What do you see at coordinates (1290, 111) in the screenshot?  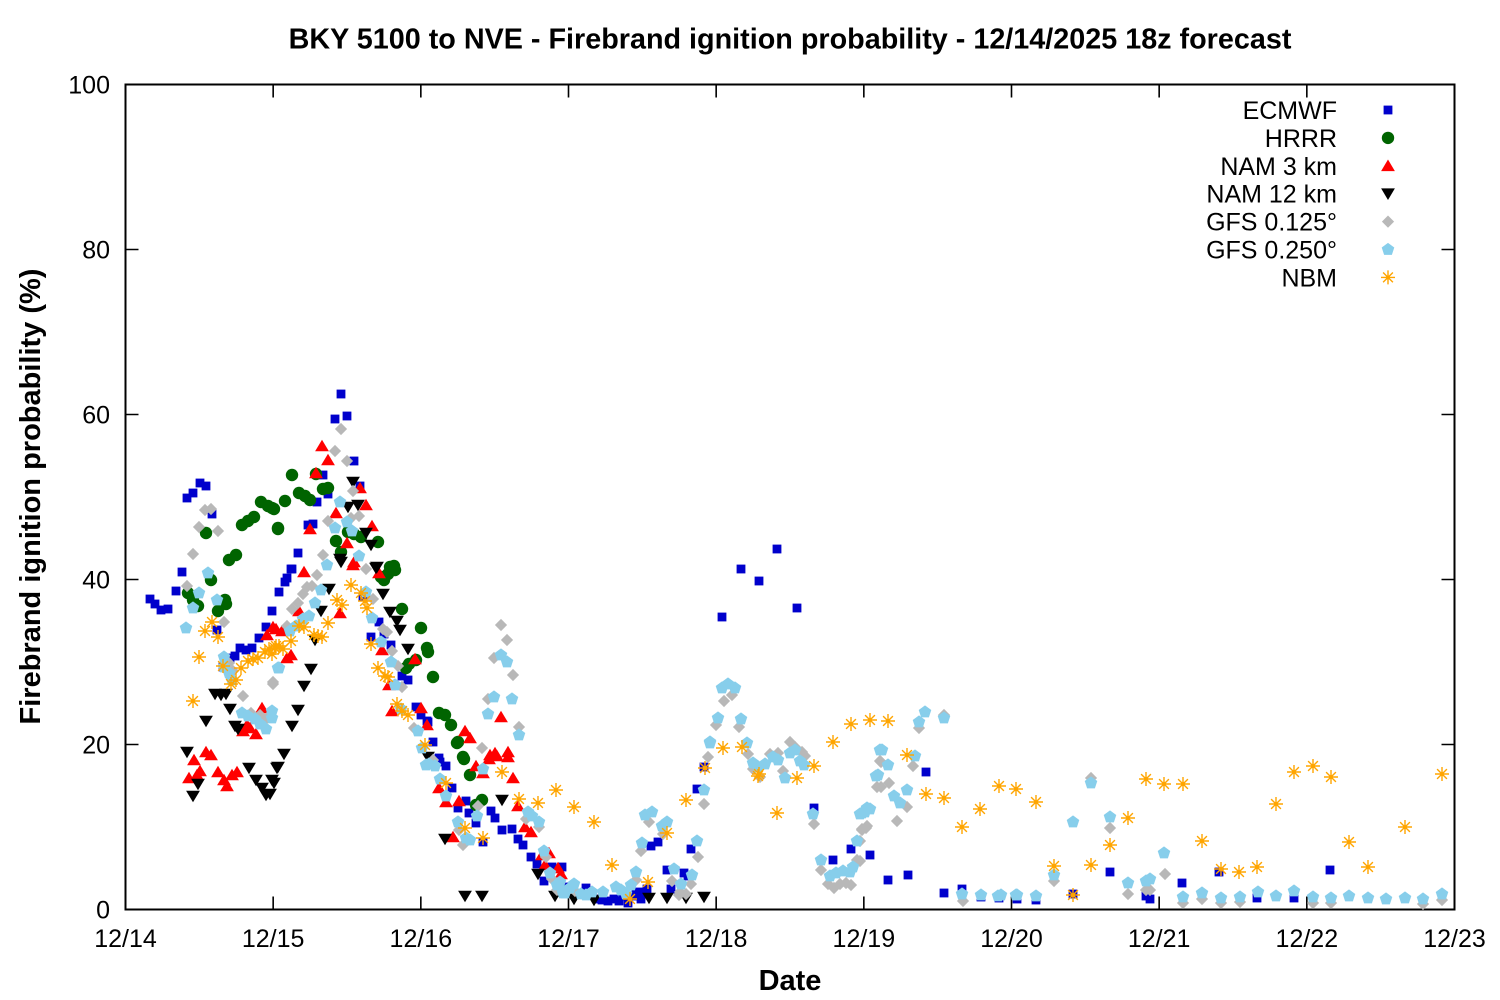 I see `svg-text: ECMWF` at bounding box center [1290, 111].